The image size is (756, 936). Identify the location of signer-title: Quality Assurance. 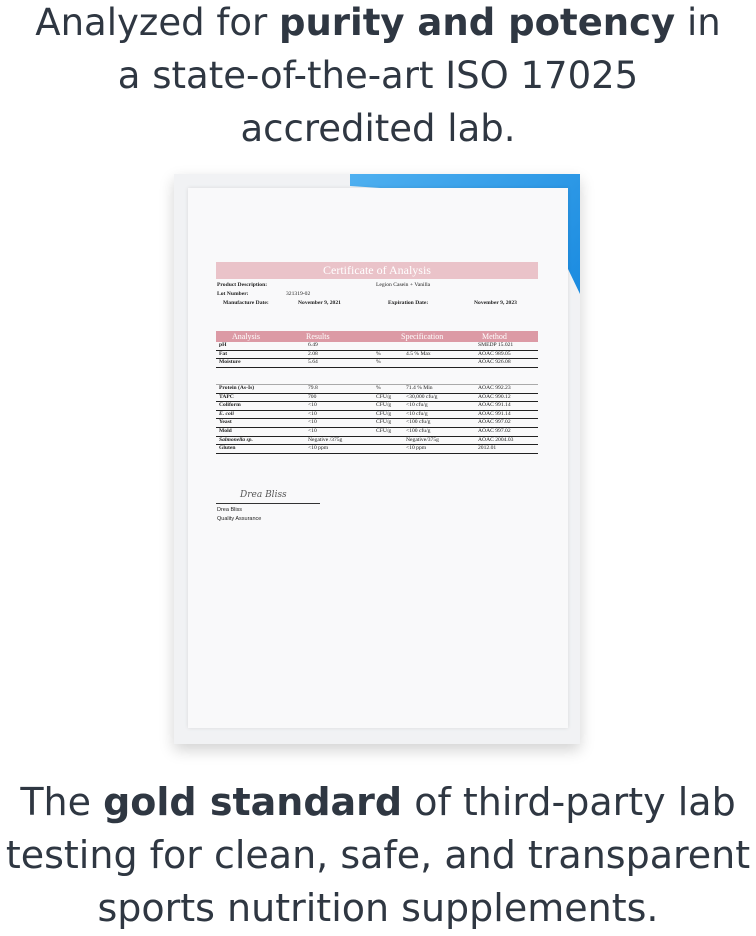
(239, 519).